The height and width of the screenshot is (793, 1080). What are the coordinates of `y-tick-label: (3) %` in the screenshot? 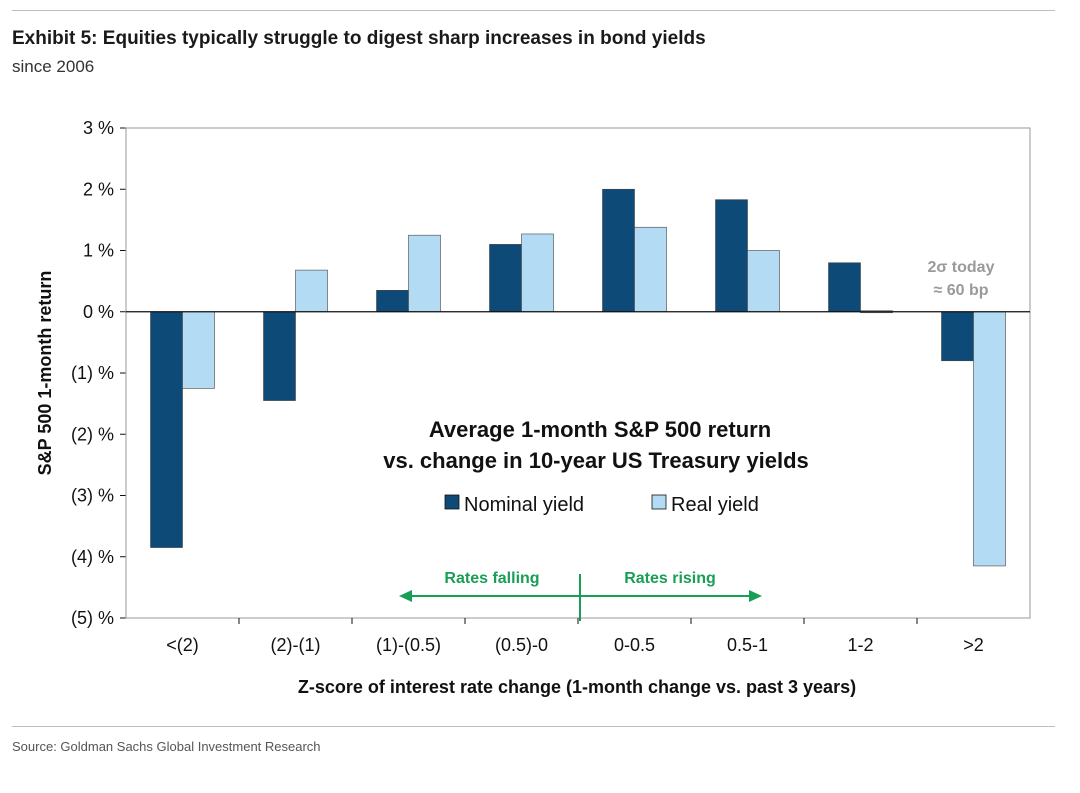 It's located at (92, 496).